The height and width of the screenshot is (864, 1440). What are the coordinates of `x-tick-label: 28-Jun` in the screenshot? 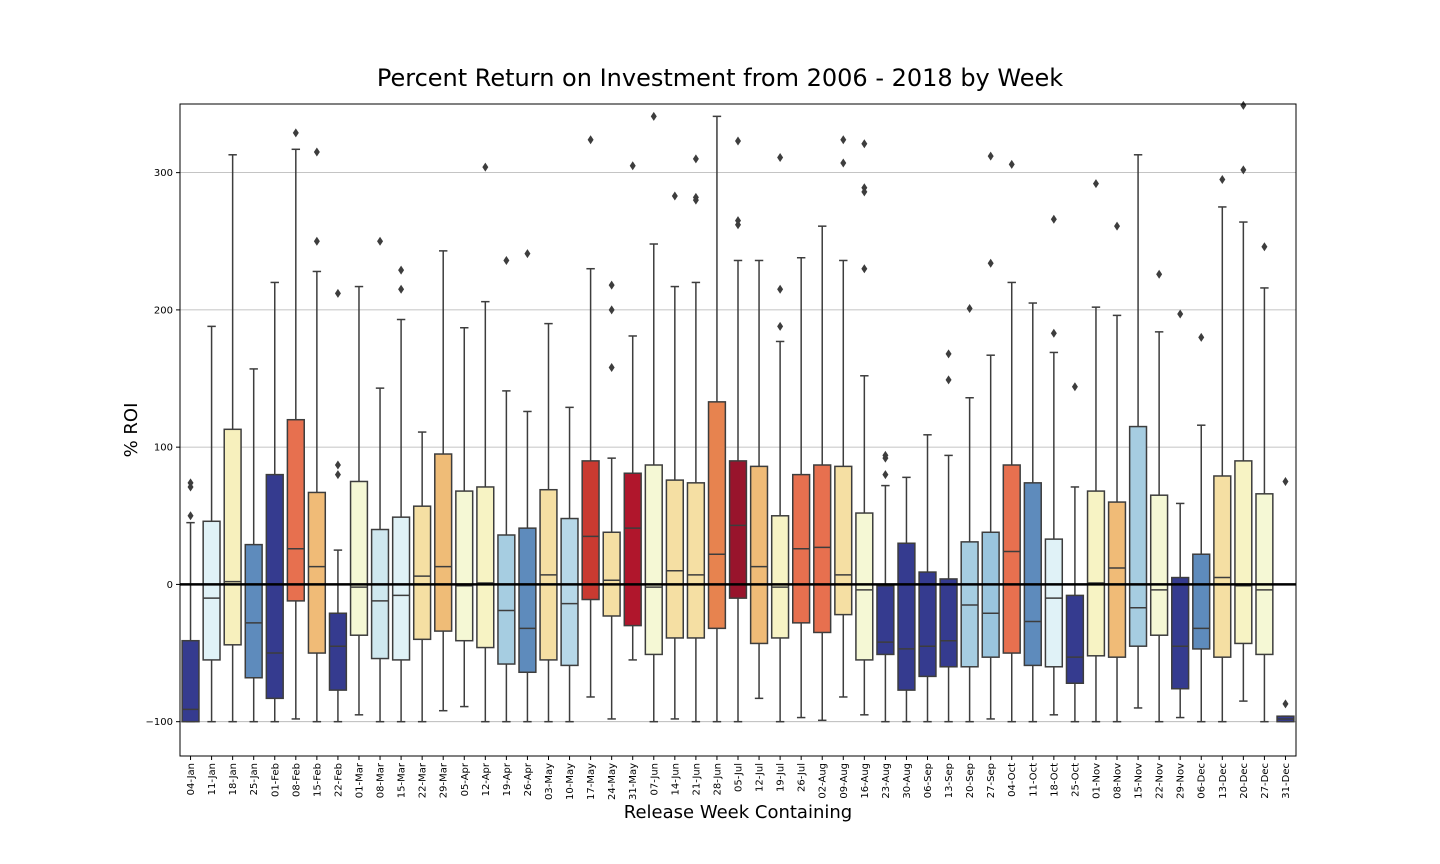 It's located at (717, 779).